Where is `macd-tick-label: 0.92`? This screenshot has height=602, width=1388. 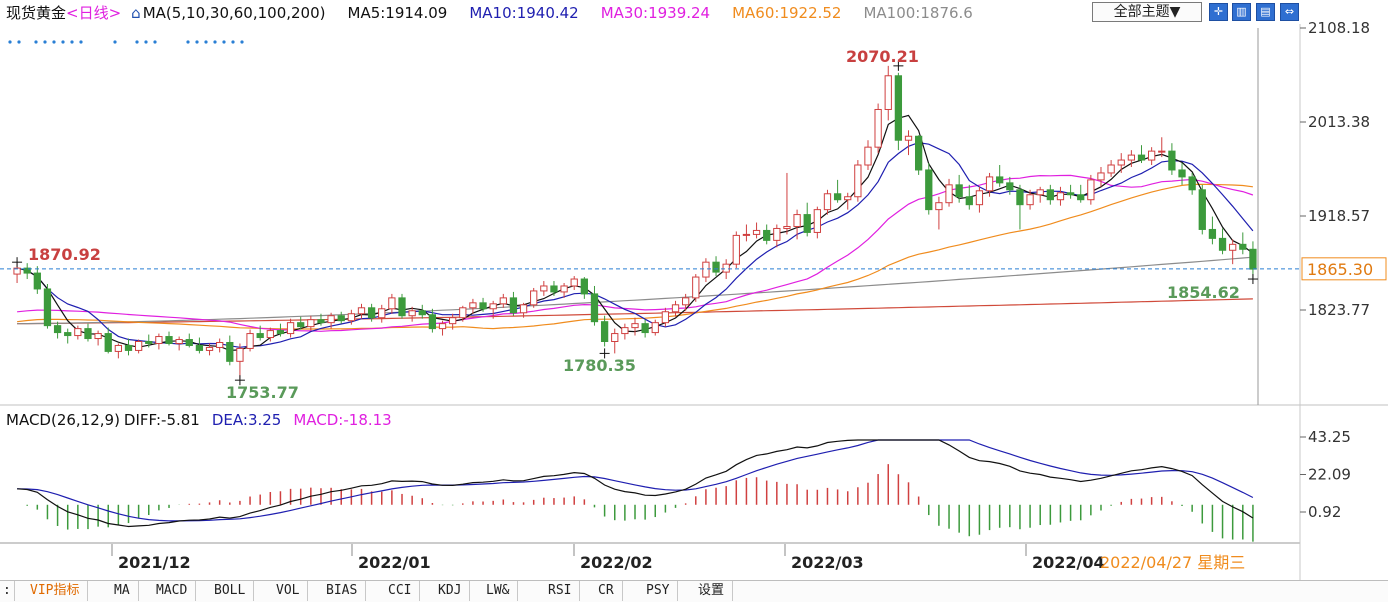
macd-tick-label: 0.92 is located at coordinates (1324, 512).